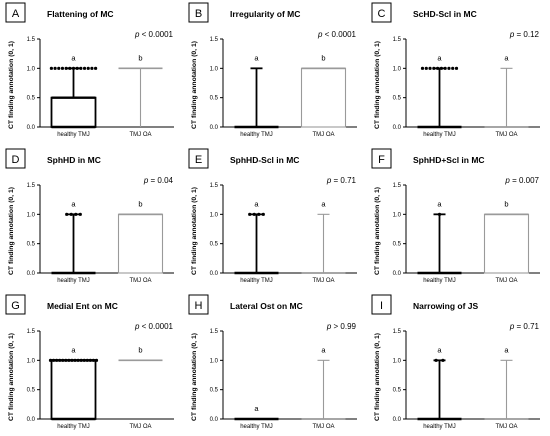 The width and height of the screenshot is (550, 436). I want to click on panel-title: SphHD+Scl in MC, so click(449, 160).